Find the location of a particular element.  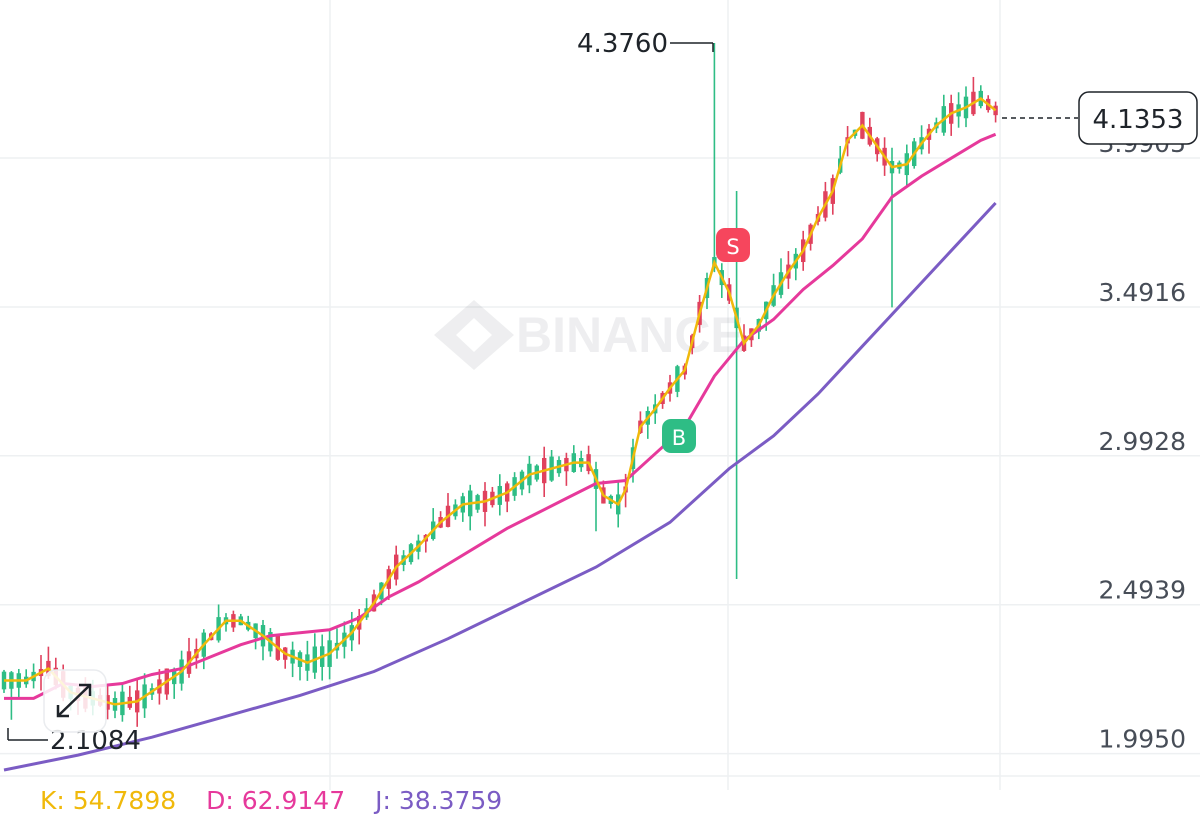

high-marker: 4.3760 is located at coordinates (645, 44).